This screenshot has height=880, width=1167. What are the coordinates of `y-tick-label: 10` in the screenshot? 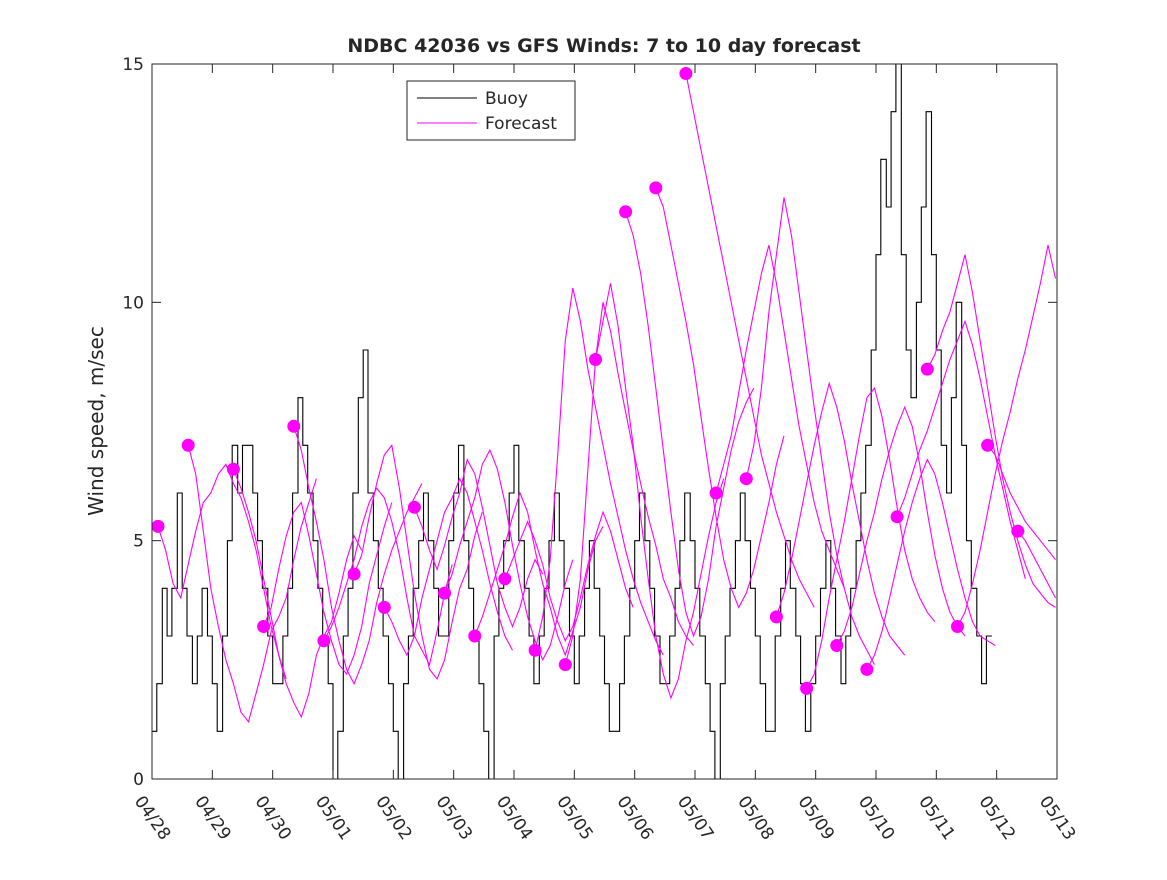 It's located at (133, 303).